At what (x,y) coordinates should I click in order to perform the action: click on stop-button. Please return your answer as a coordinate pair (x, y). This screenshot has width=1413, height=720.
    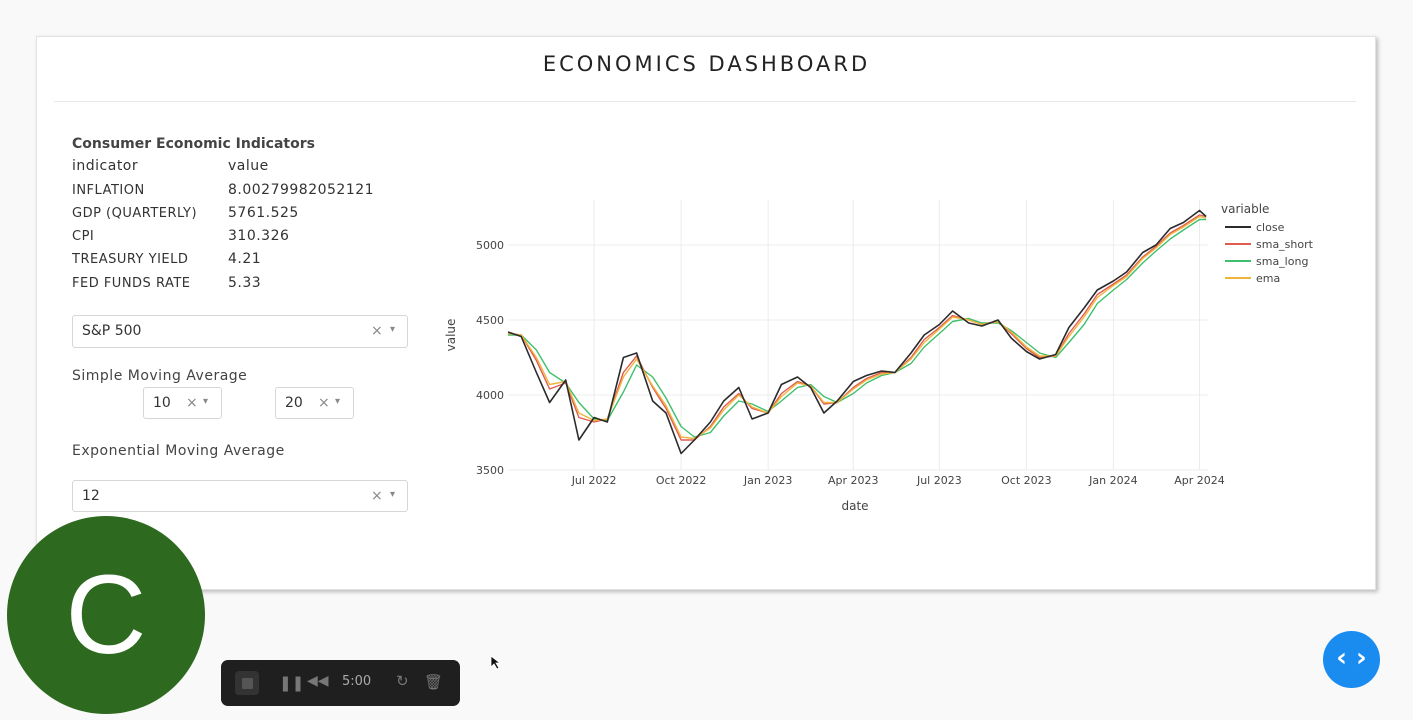
    Looking at the image, I should click on (247, 683).